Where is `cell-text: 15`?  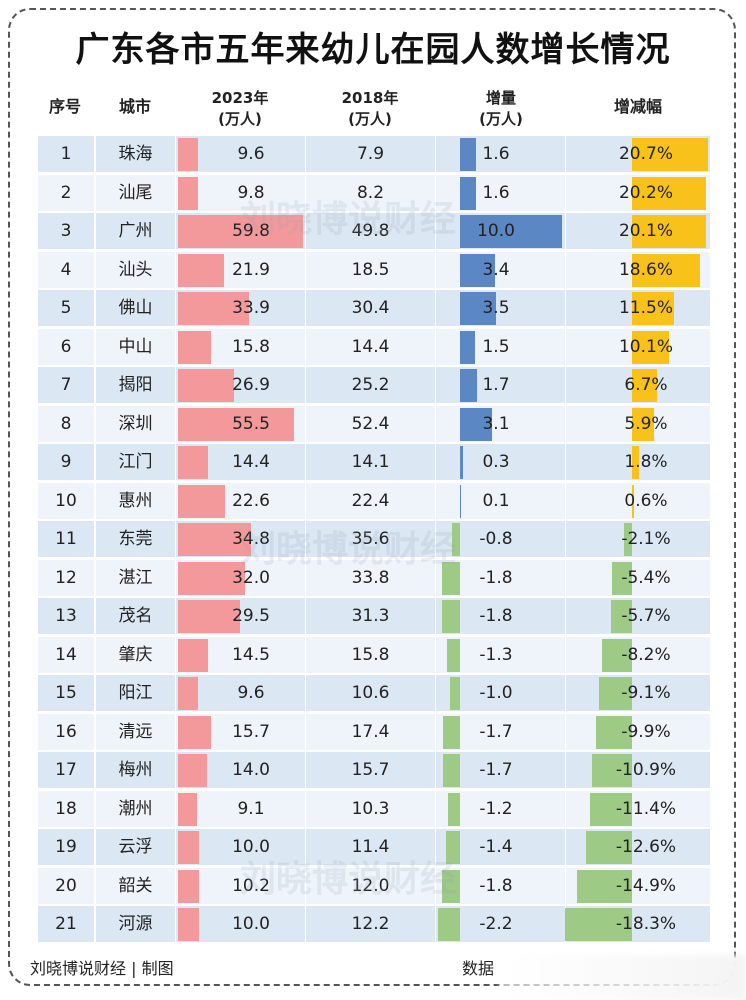
cell-text: 15 is located at coordinates (66, 693).